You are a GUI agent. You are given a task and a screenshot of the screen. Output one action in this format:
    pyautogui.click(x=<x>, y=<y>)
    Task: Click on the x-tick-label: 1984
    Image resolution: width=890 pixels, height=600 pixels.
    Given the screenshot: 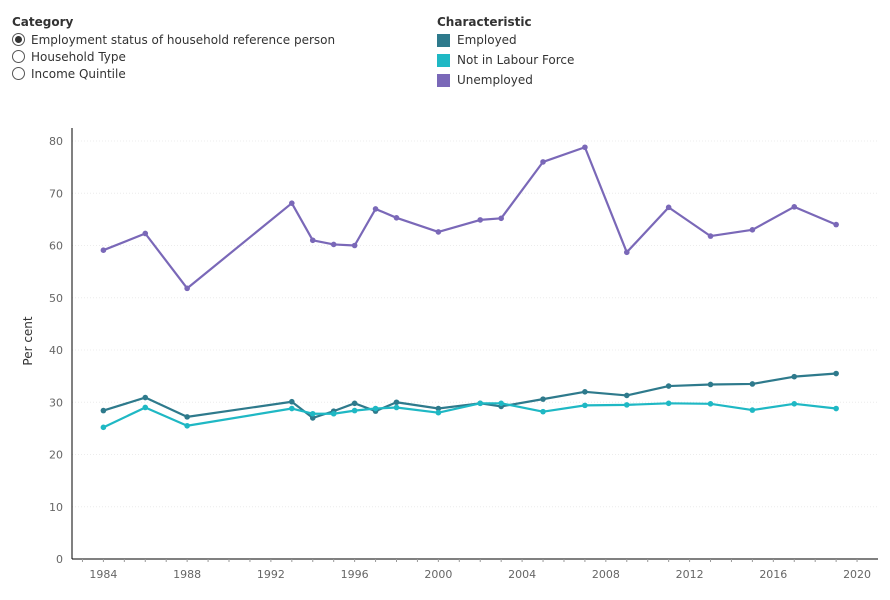 What is the action you would take?
    pyautogui.click(x=103, y=574)
    